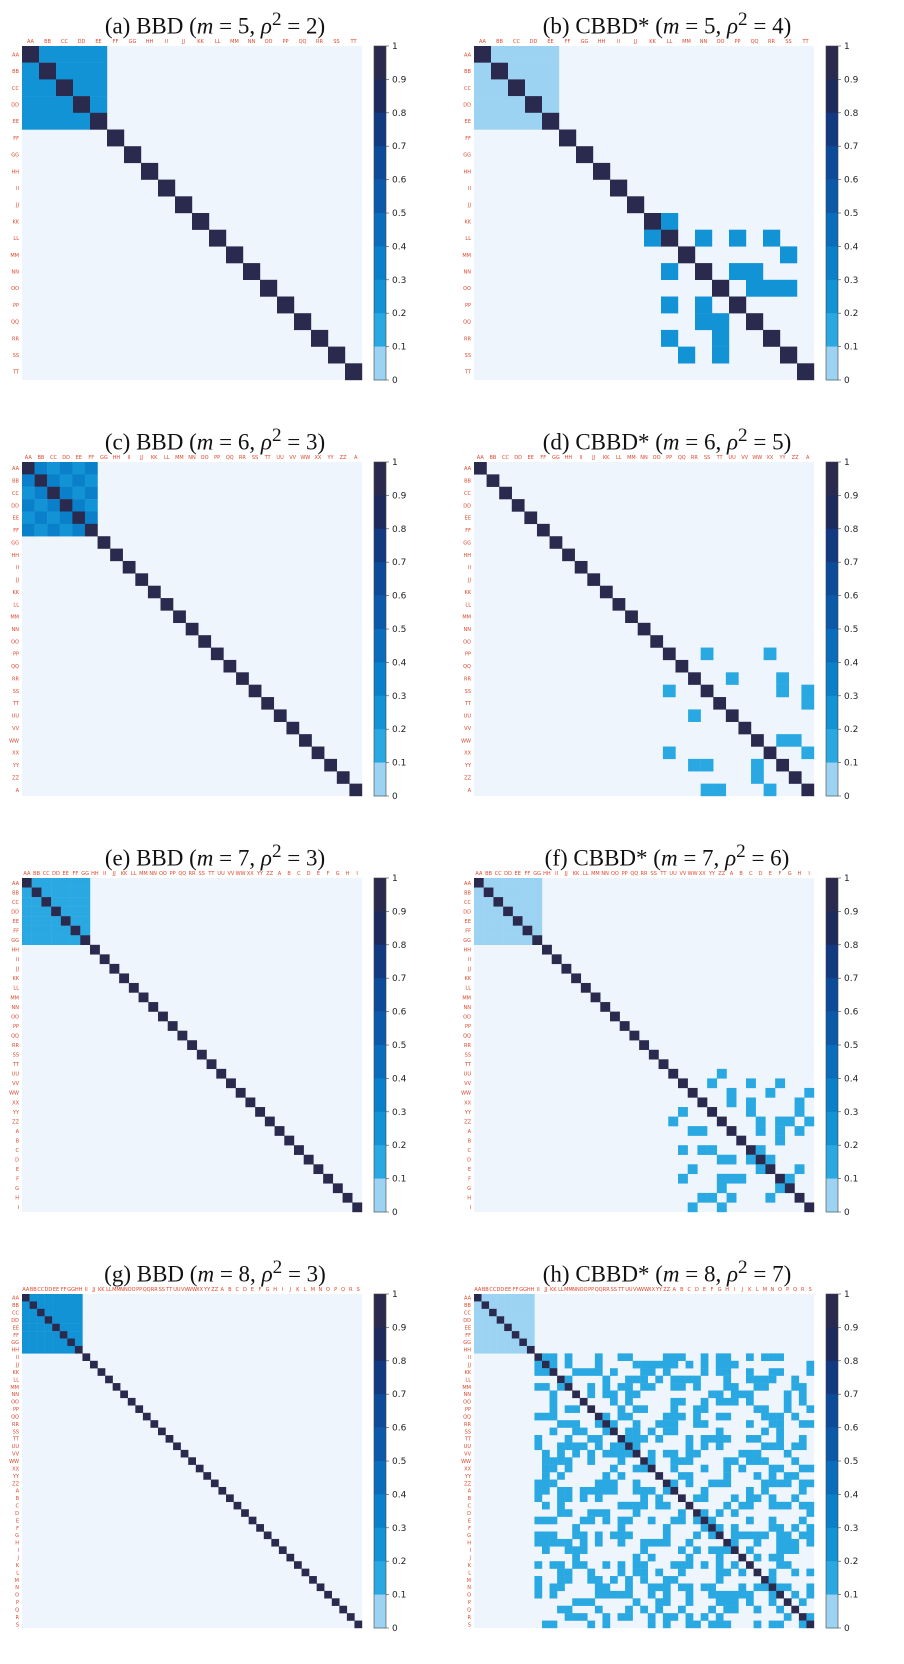 This screenshot has width=904, height=1664. Describe the element at coordinates (508, 874) in the screenshot. I see `x-var-label: DD` at that location.